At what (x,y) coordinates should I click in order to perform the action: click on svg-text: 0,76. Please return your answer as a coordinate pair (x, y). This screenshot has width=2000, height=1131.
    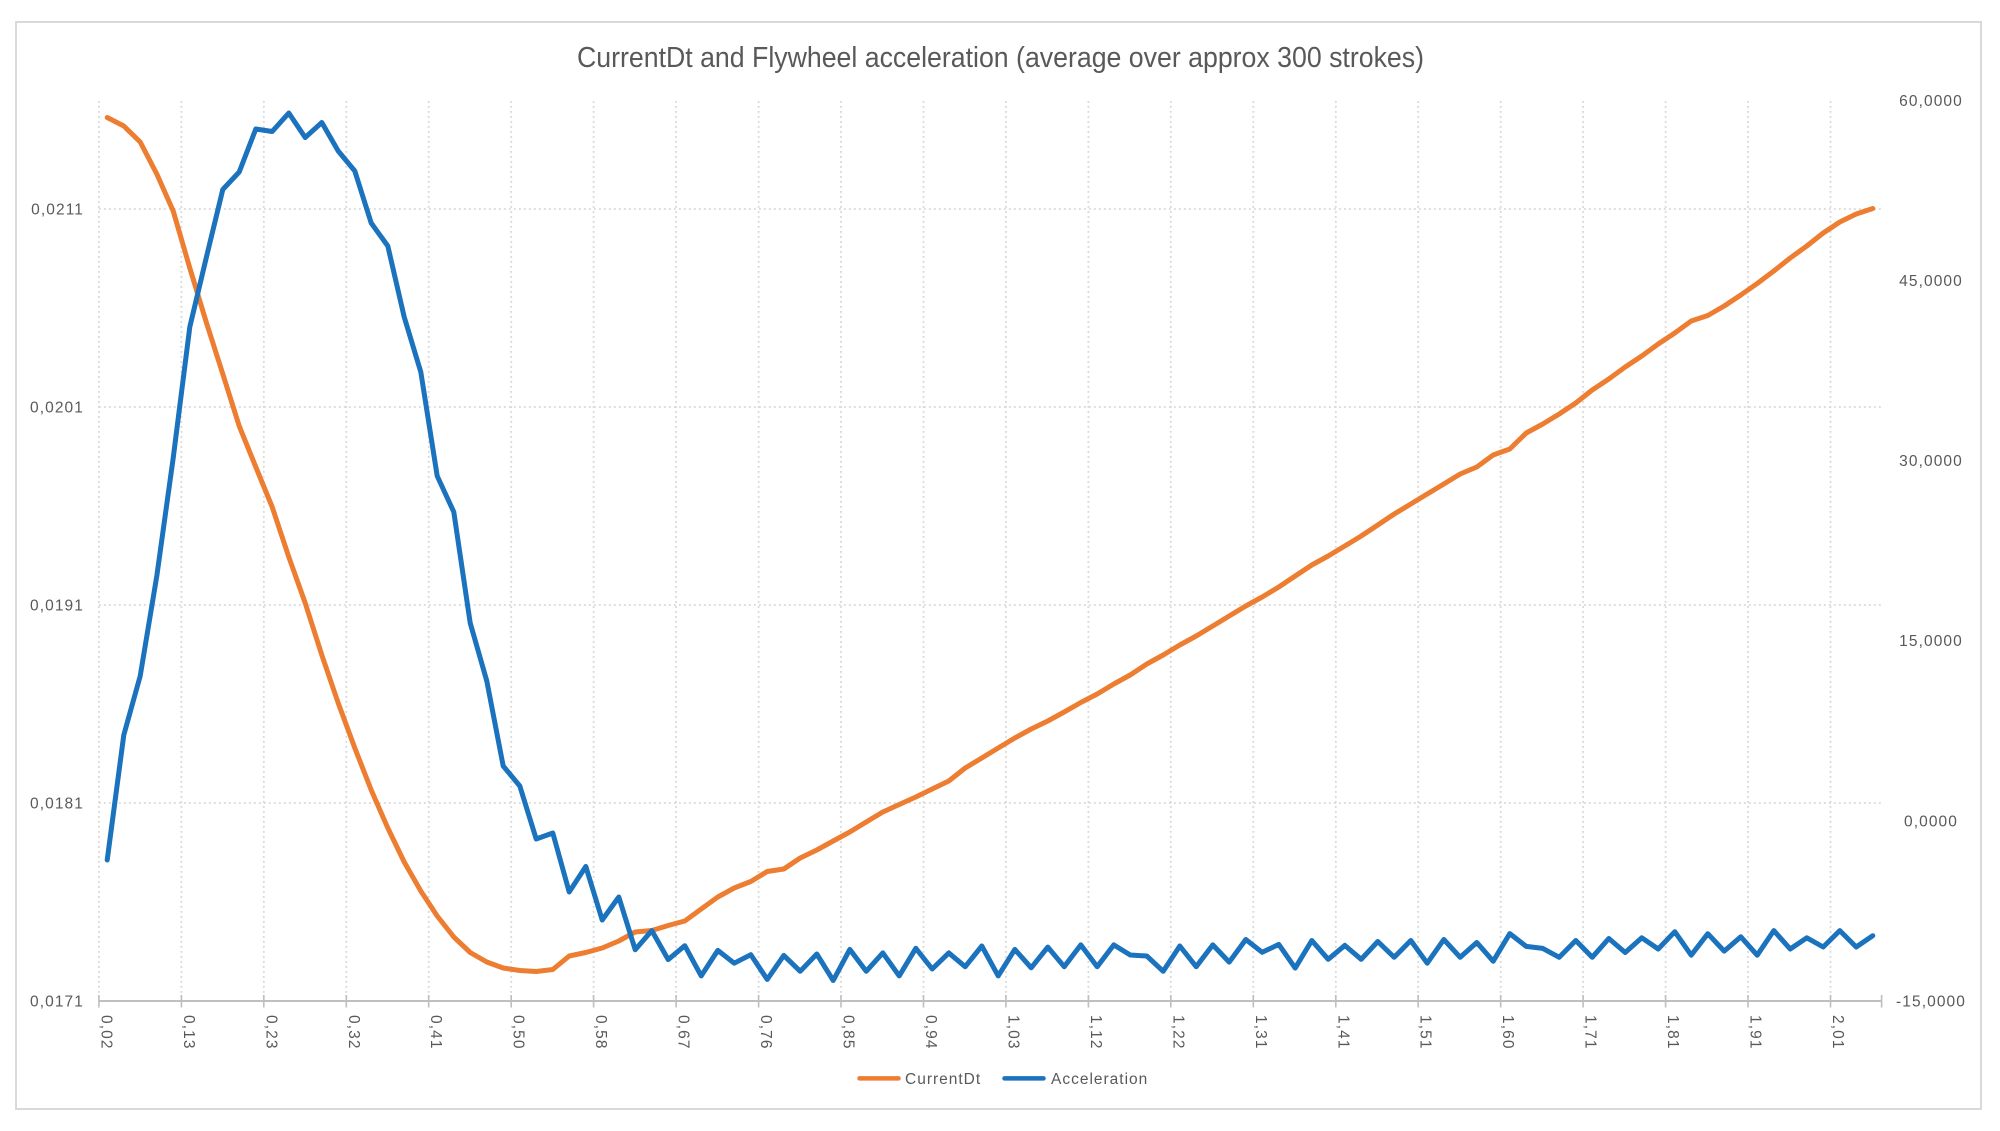
    Looking at the image, I should click on (765, 1032).